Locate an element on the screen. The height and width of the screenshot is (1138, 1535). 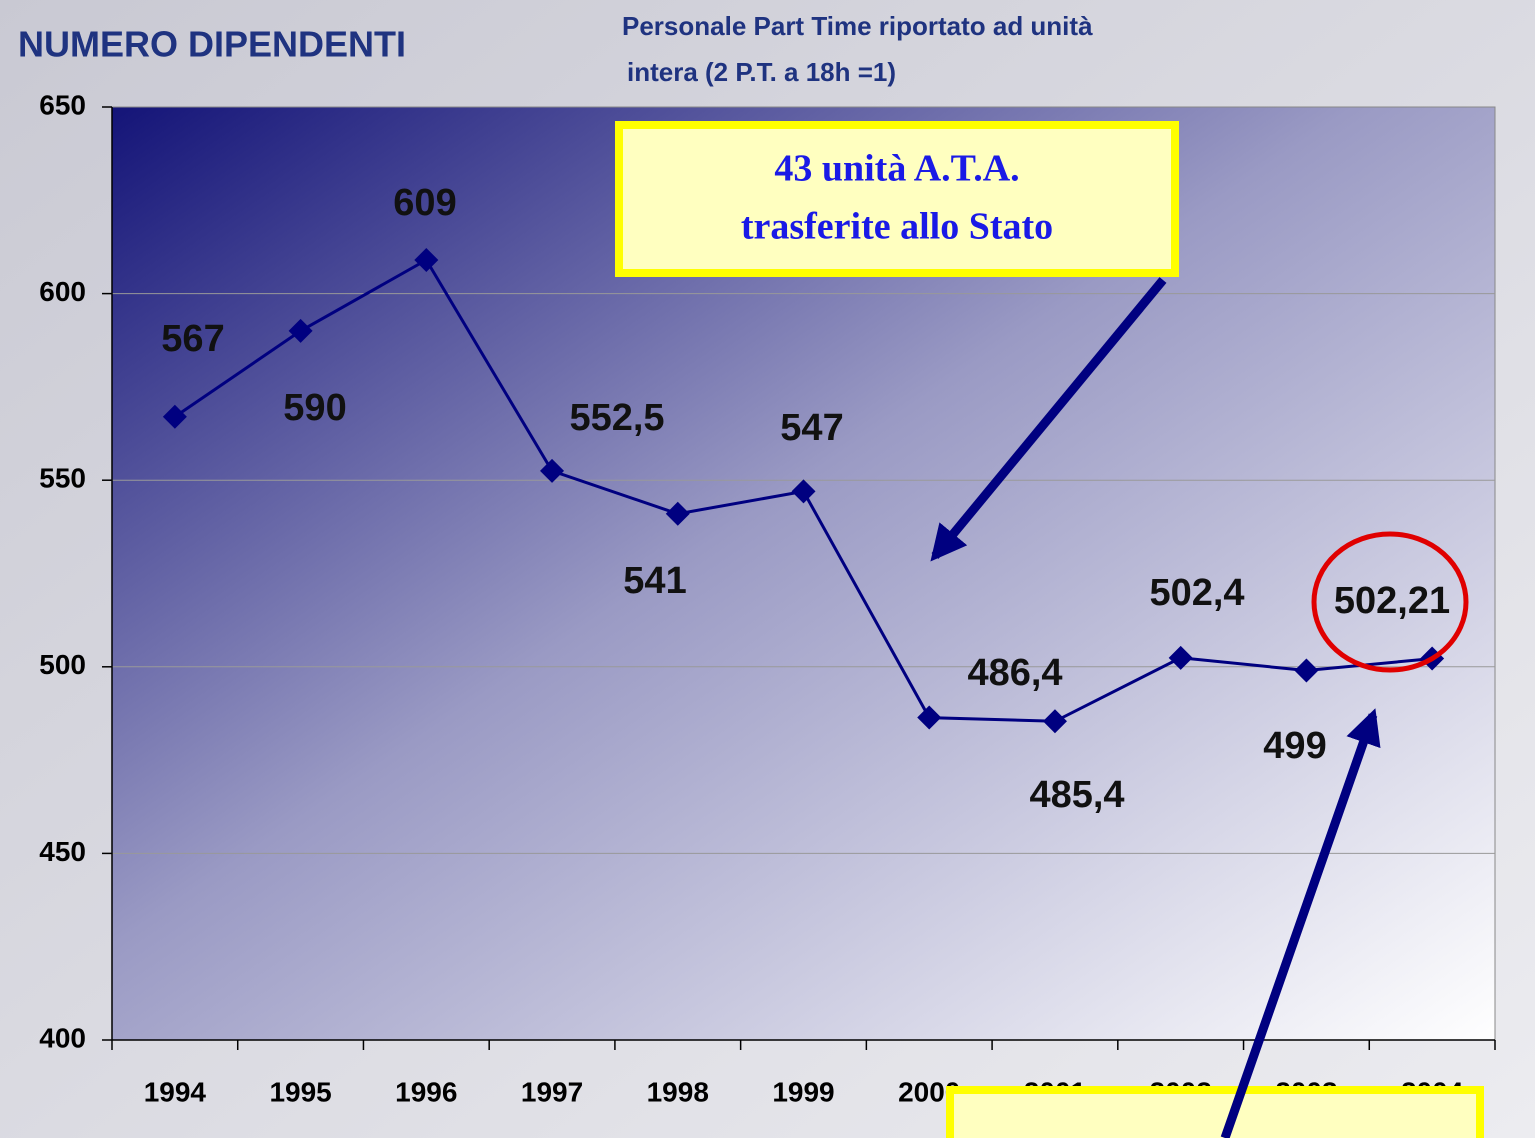
data-label: 590 is located at coordinates (314, 408).